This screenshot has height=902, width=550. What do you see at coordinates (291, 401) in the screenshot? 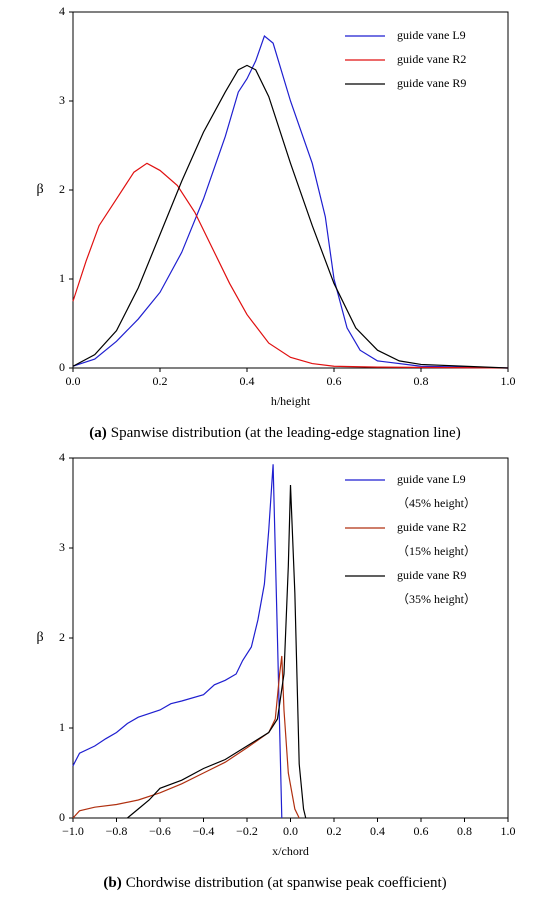
I see `x-axis-label: h/height` at bounding box center [291, 401].